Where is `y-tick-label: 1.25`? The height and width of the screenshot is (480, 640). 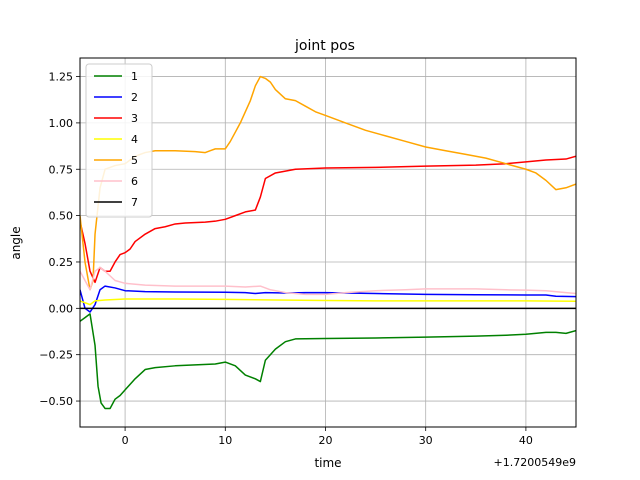
y-tick-label: 1.25 is located at coordinates (61, 77).